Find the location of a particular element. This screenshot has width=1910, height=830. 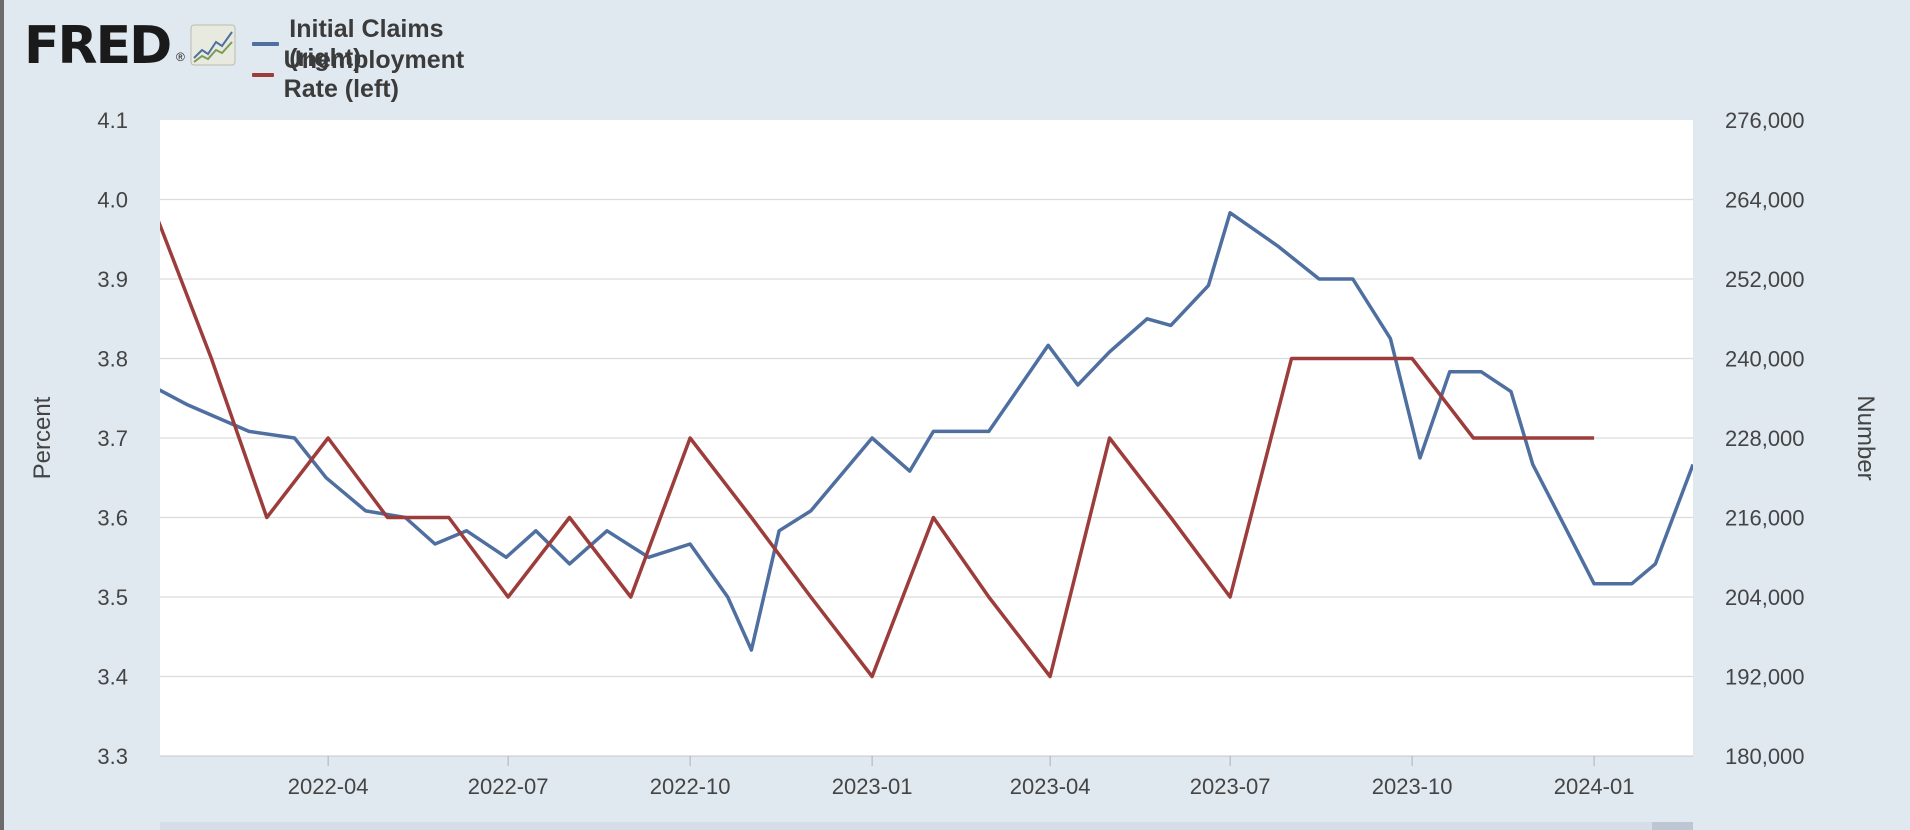

y-axis-left: 3.3 3.4 3.5 3.6 3.7 3.8 3.9 4.0 4.1 is located at coordinates (112, 438).